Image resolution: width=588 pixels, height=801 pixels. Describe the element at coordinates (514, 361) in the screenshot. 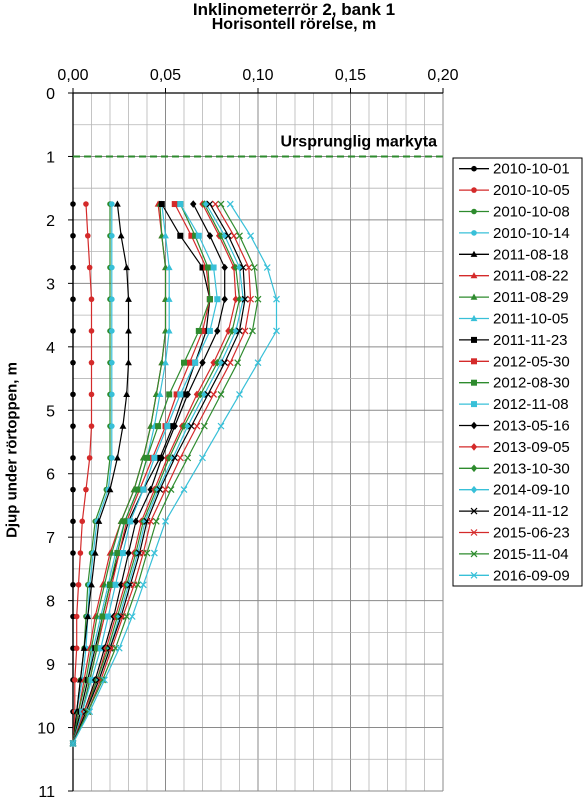

I see `legend-item: 2012-05-30` at that location.